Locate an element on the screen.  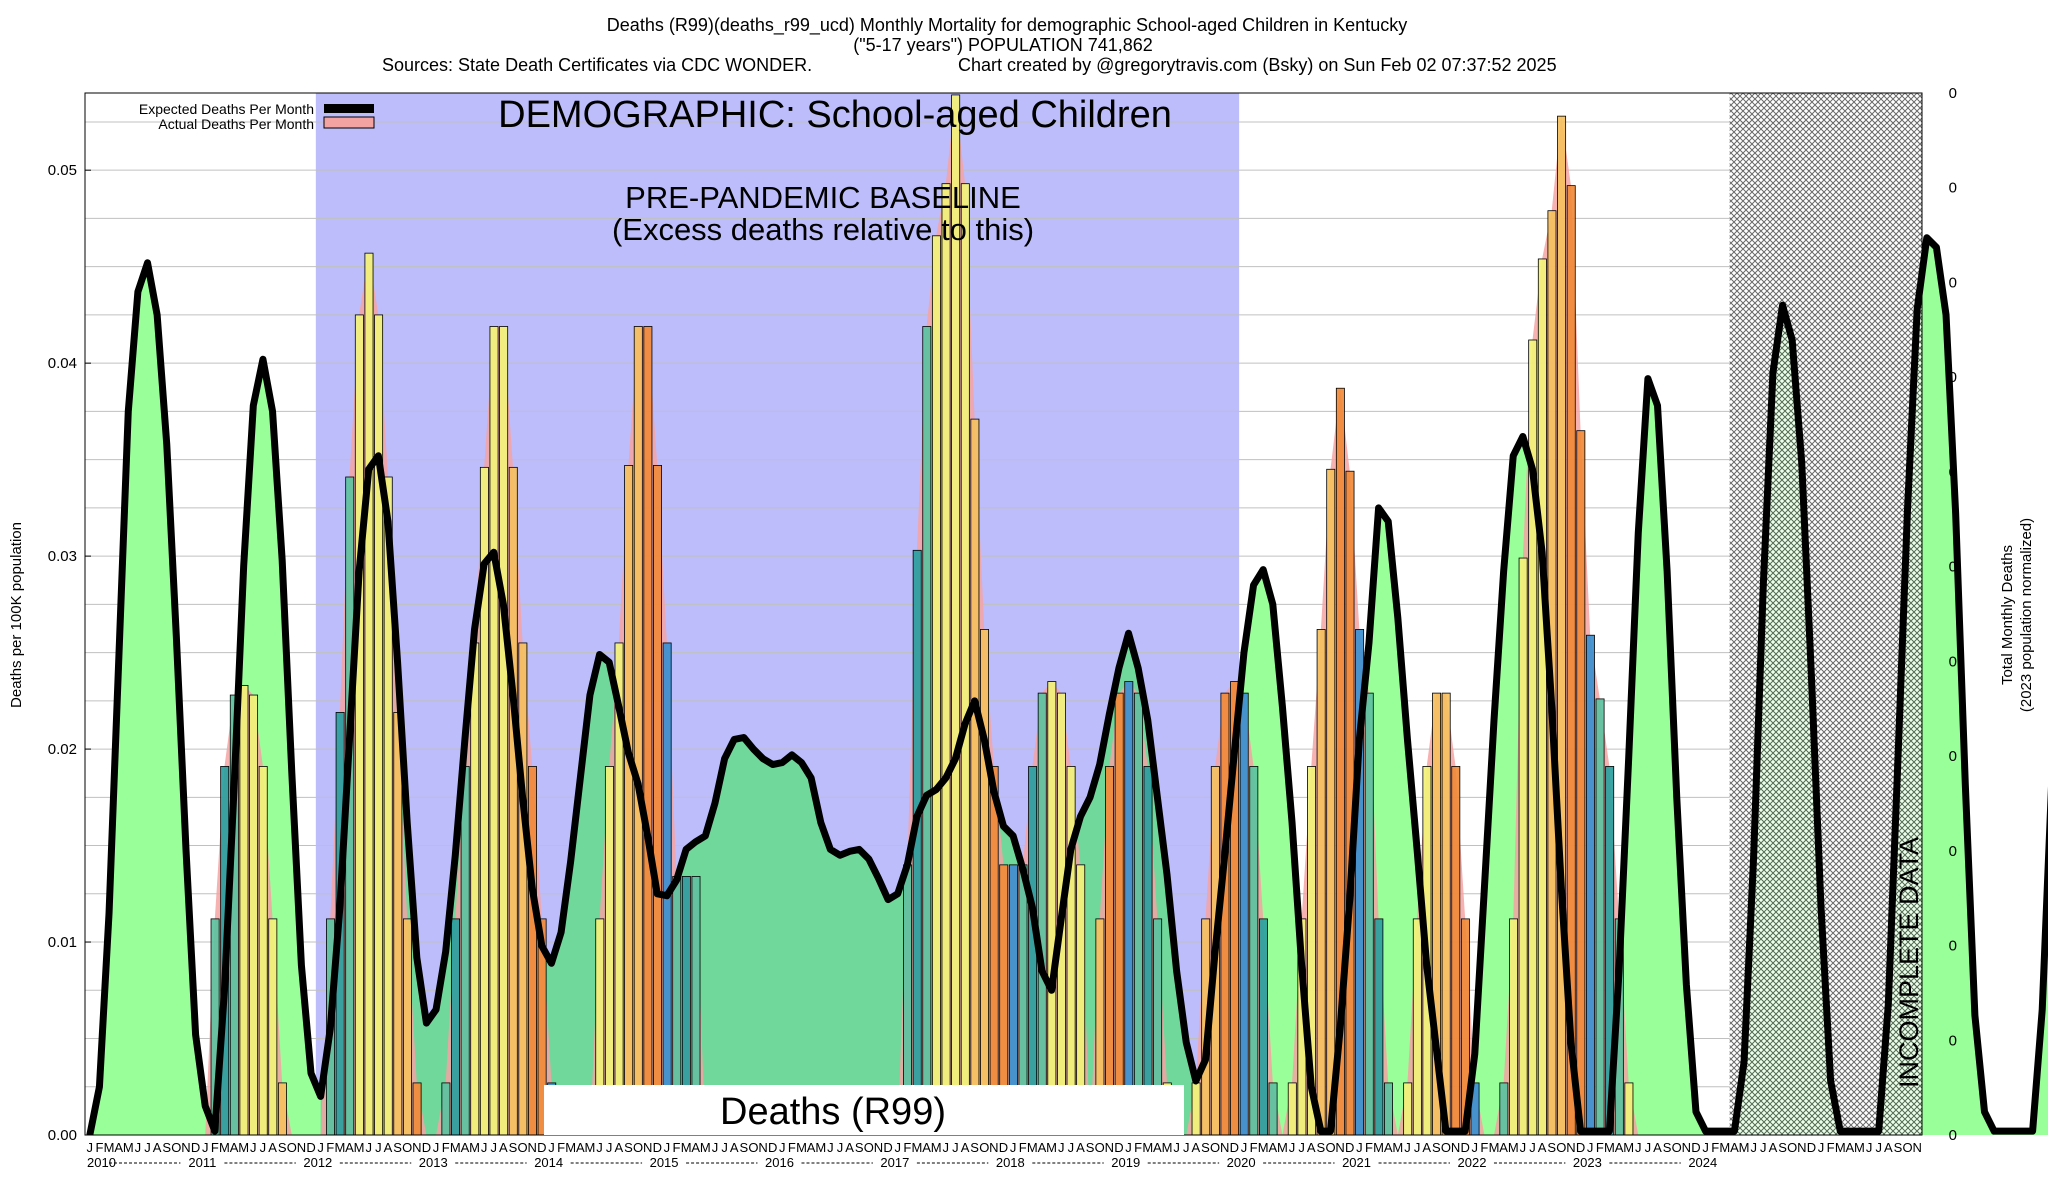
x-year-label: 2013 is located at coordinates (433, 1162).